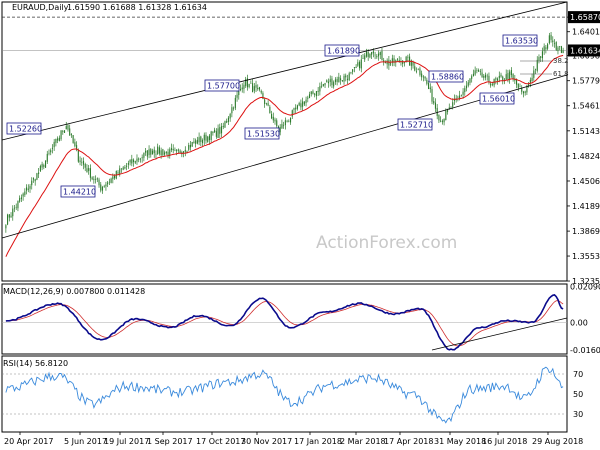 The width and height of the screenshot is (600, 450). Describe the element at coordinates (586, 256) in the screenshot. I see `y-tick-label: 1.35530` at that location.